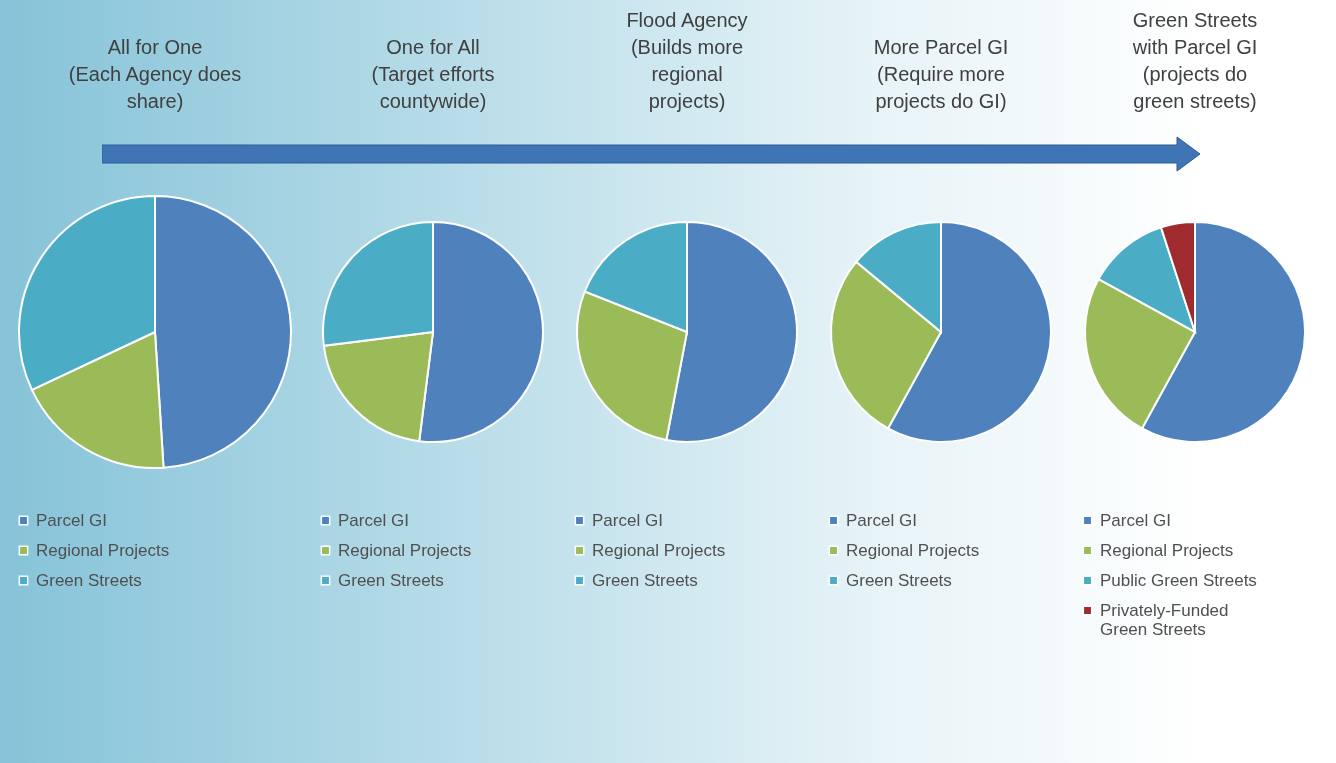 The height and width of the screenshot is (763, 1336). What do you see at coordinates (1194, 60) in the screenshot?
I see `chart-title: Green Streets with Parcel GI (projects do green streets)` at bounding box center [1194, 60].